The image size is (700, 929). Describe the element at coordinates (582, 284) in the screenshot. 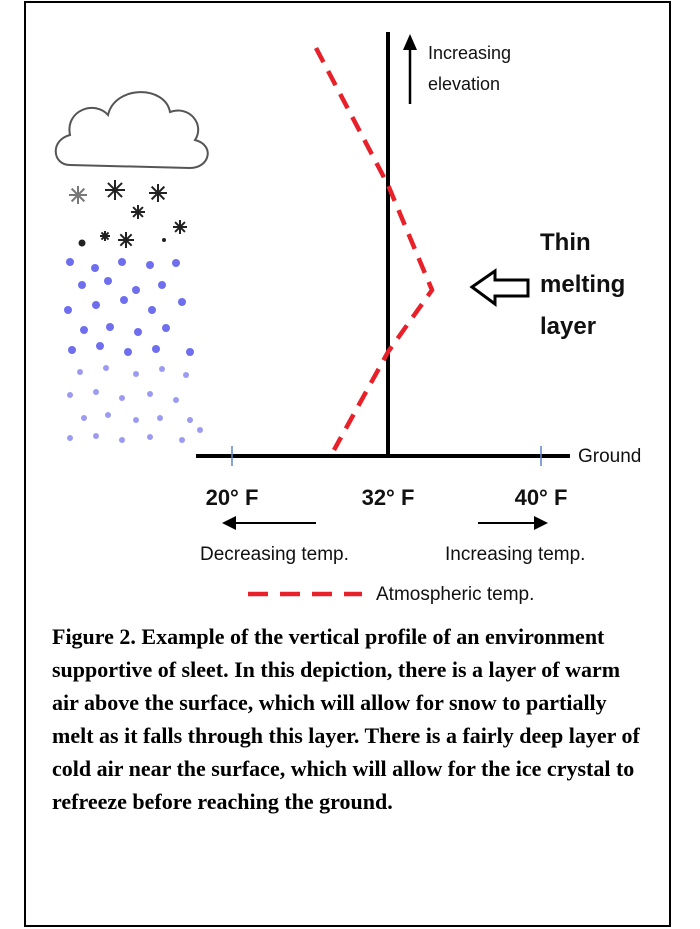

I see `melt-label-line2: melting` at that location.